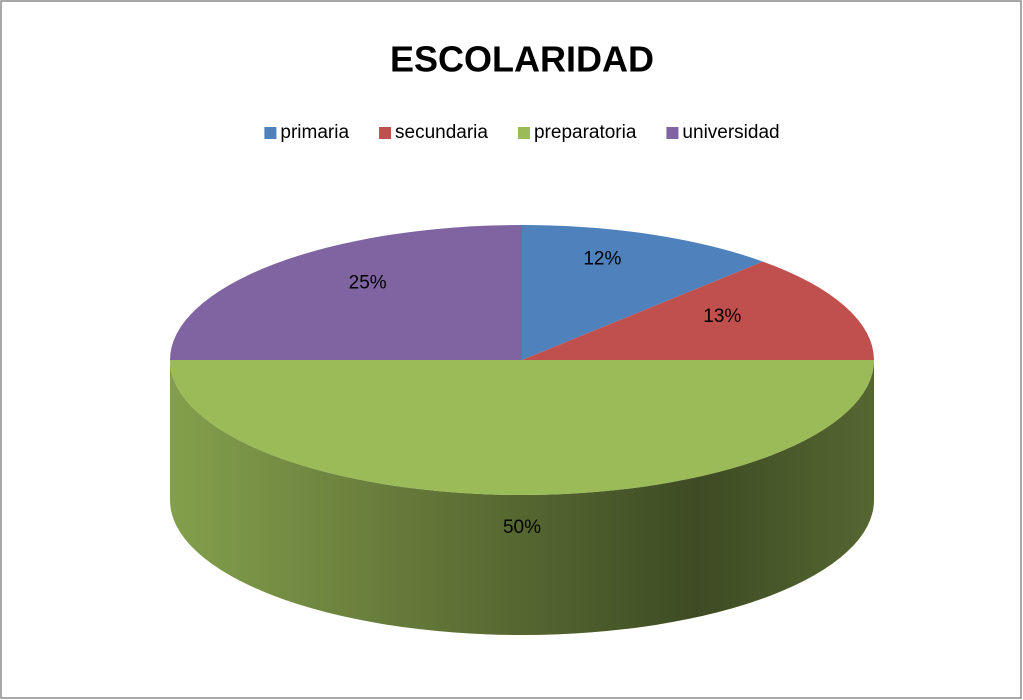 The image size is (1023, 700). What do you see at coordinates (585, 132) in the screenshot?
I see `legend-label: preparatoria` at bounding box center [585, 132].